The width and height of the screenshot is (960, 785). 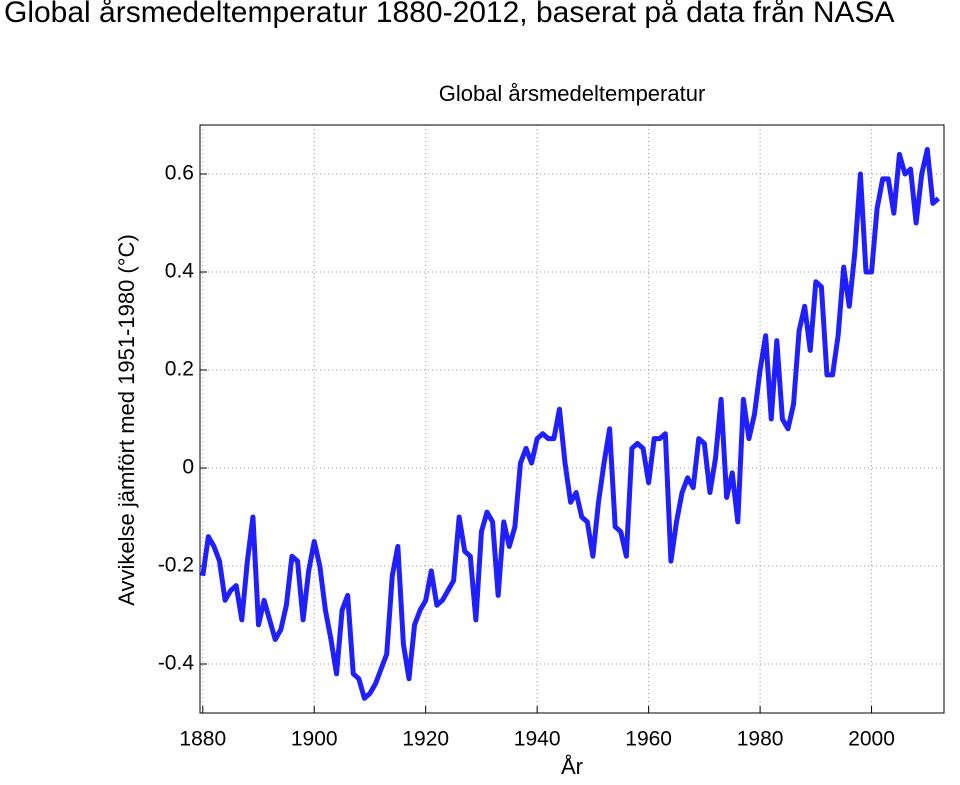 I want to click on y-tick-label: 0.6, so click(x=179, y=173).